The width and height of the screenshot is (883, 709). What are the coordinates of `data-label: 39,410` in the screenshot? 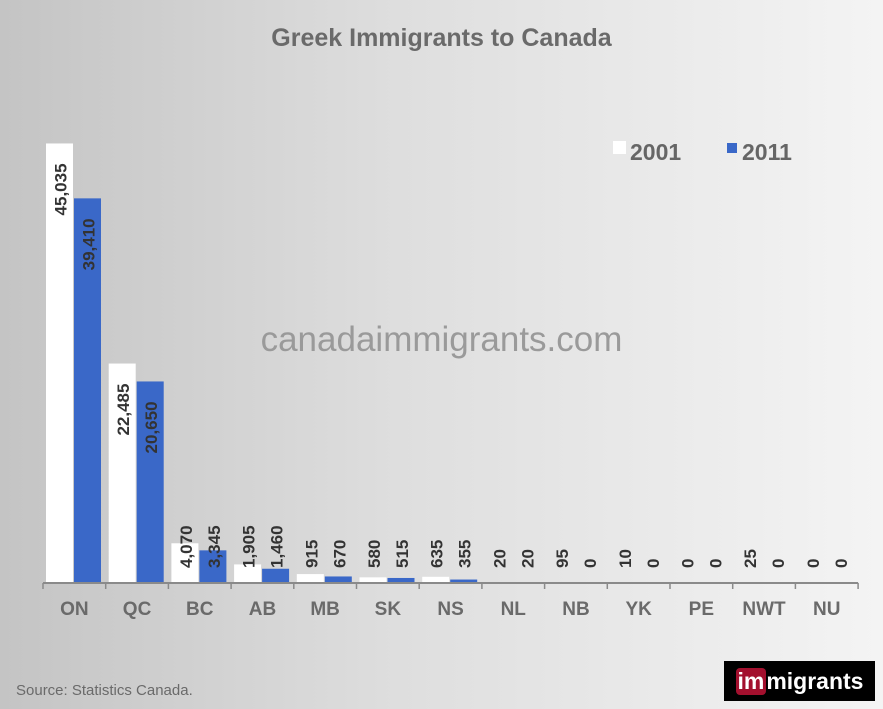 It's located at (89, 244).